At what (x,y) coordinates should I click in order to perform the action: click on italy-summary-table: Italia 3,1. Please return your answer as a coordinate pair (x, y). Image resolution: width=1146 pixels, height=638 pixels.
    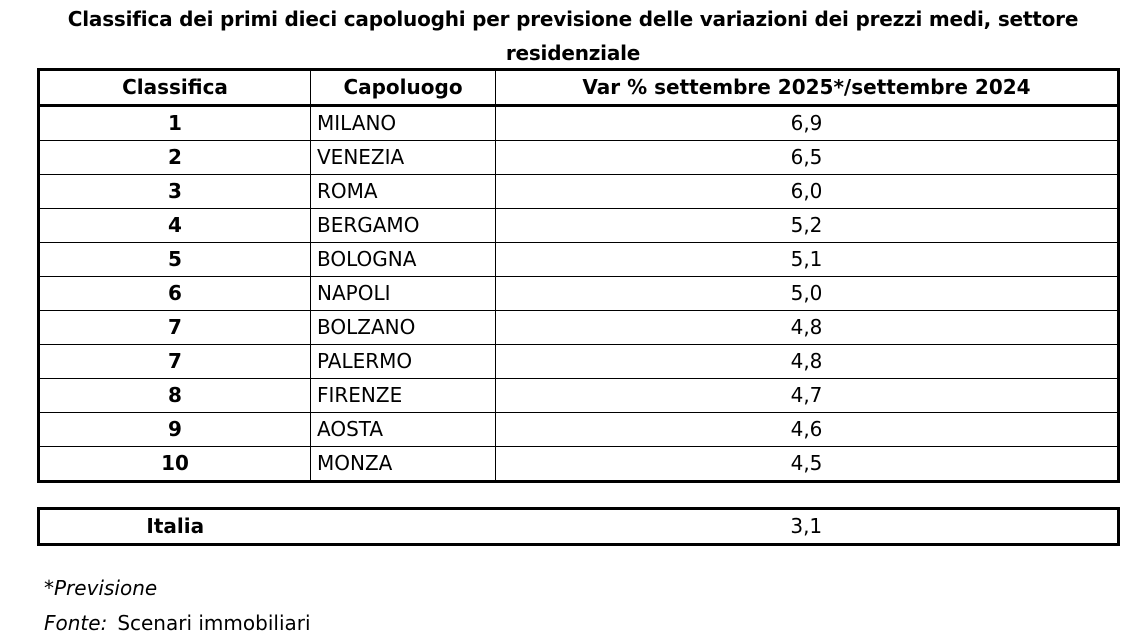
    Looking at the image, I should click on (578, 526).